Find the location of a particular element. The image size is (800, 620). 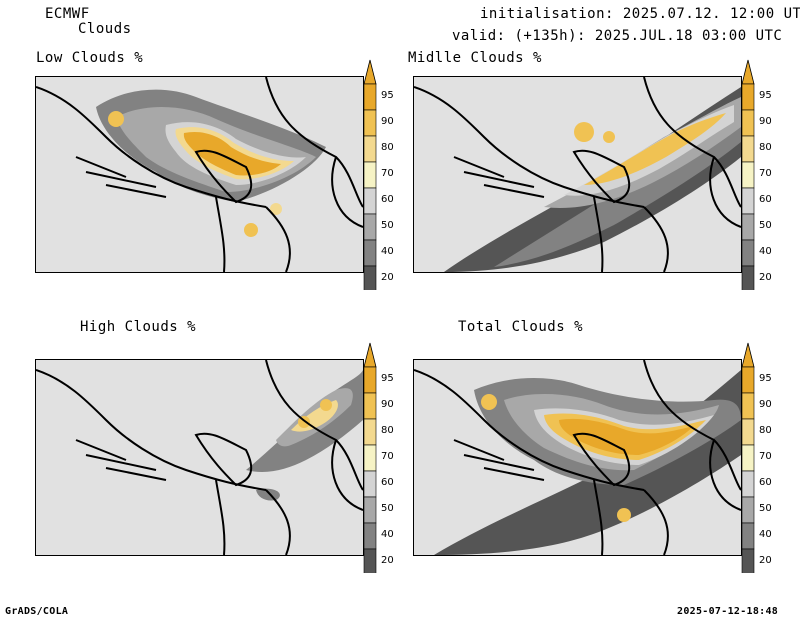

panel-title-total: Total Clouds % is located at coordinates (521, 327).